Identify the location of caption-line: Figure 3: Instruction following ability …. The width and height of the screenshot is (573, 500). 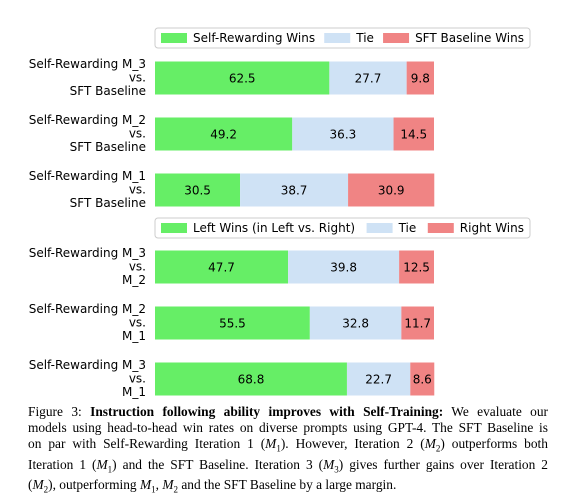
(288, 412).